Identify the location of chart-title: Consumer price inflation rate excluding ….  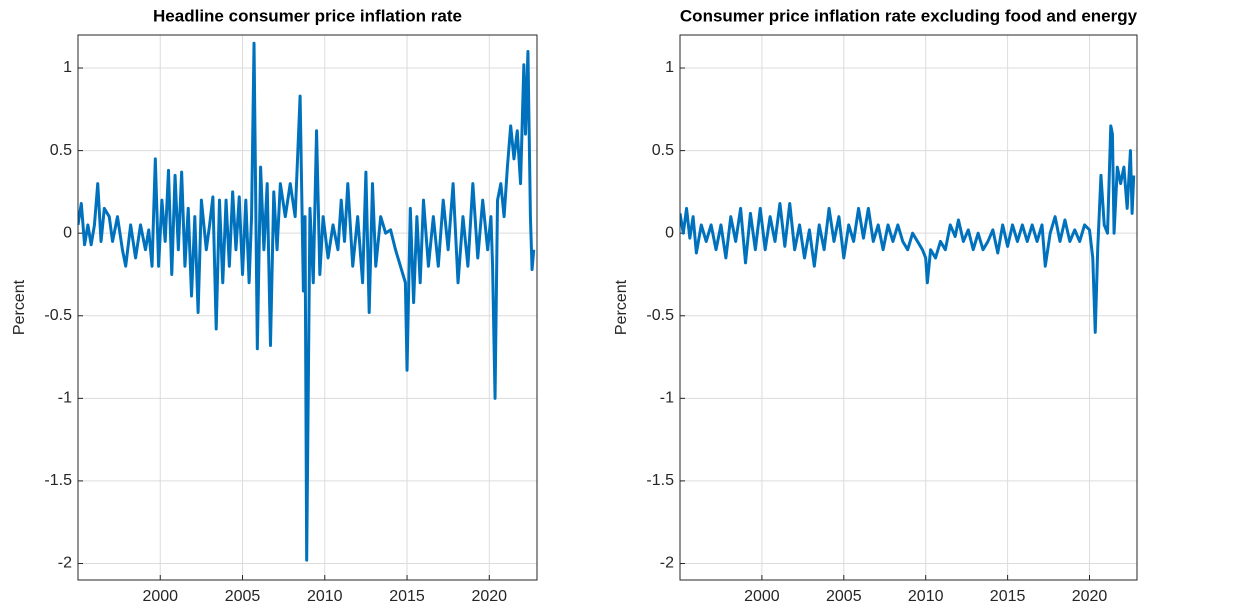
(909, 15).